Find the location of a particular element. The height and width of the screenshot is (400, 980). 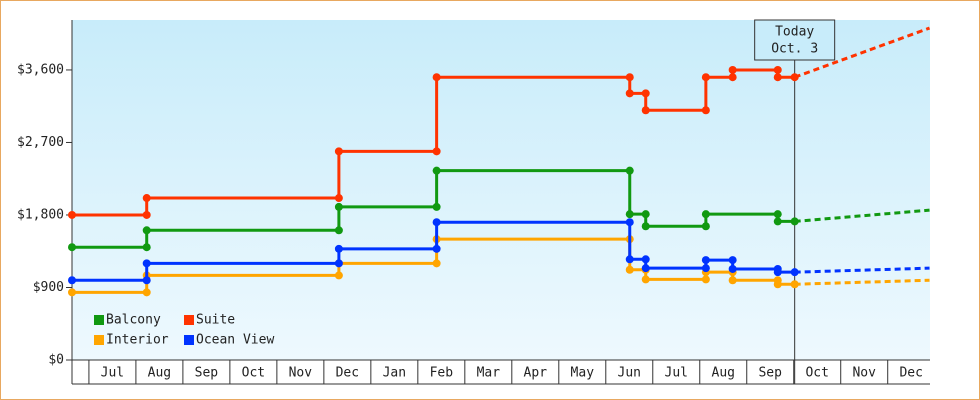

x-tick-label: May is located at coordinates (583, 373).